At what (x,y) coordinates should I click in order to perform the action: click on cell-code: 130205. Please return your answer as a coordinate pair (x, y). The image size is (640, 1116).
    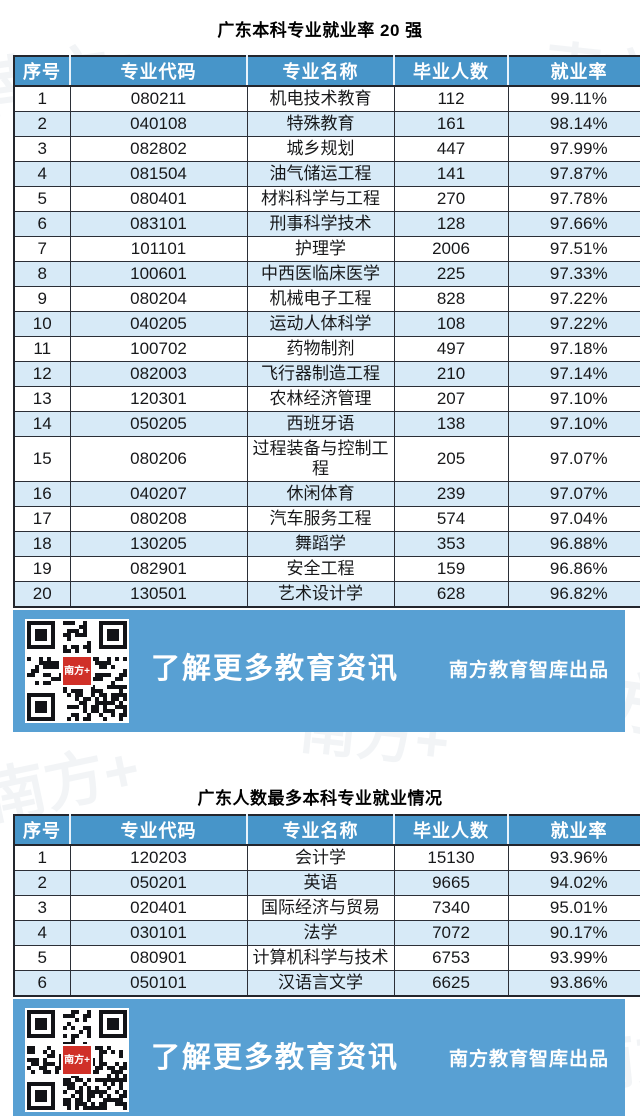
    Looking at the image, I should click on (158, 544).